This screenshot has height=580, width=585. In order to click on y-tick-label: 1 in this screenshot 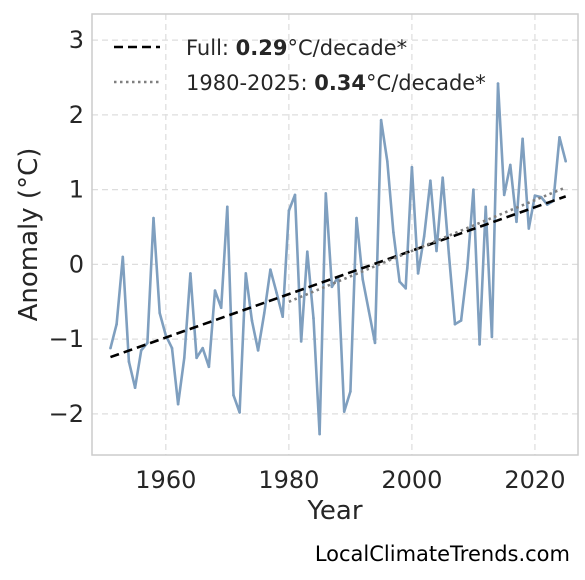, I will do `click(76, 190)`.